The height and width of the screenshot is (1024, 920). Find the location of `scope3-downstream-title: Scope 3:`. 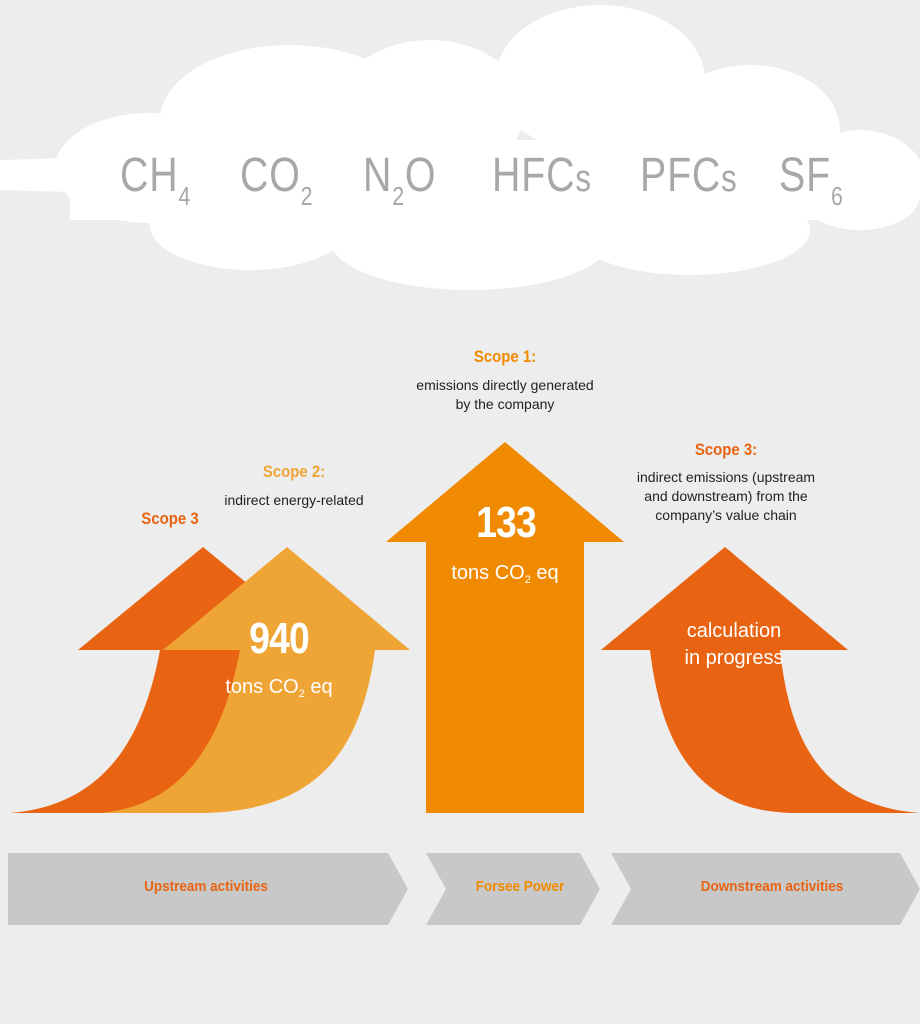

scope3-downstream-title: Scope 3: is located at coordinates (726, 449).